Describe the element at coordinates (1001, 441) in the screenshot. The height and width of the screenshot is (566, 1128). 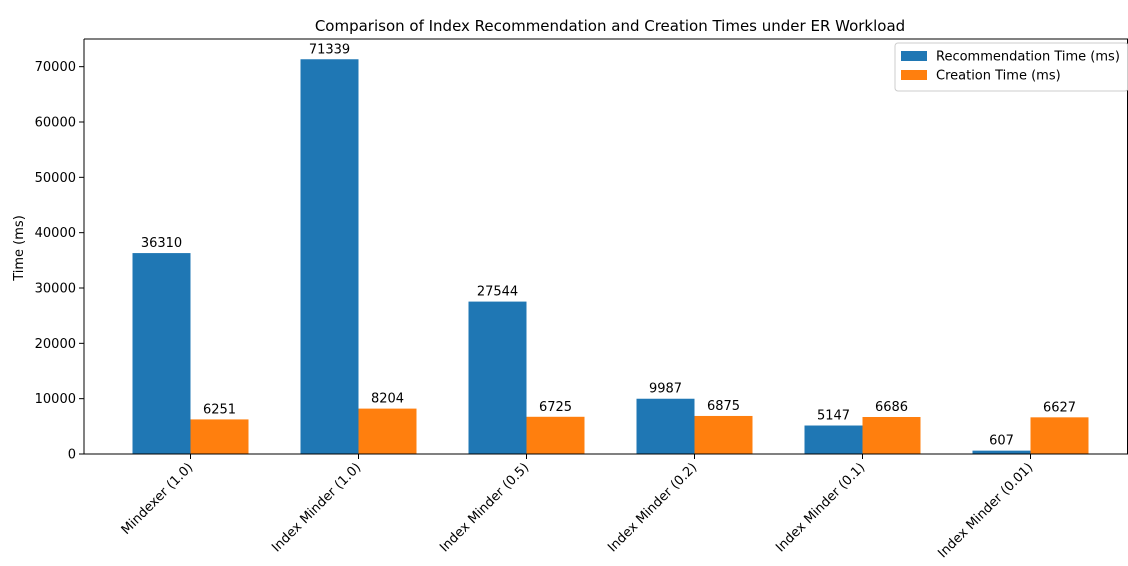
I see `data-label-s0-c5: 607` at that location.